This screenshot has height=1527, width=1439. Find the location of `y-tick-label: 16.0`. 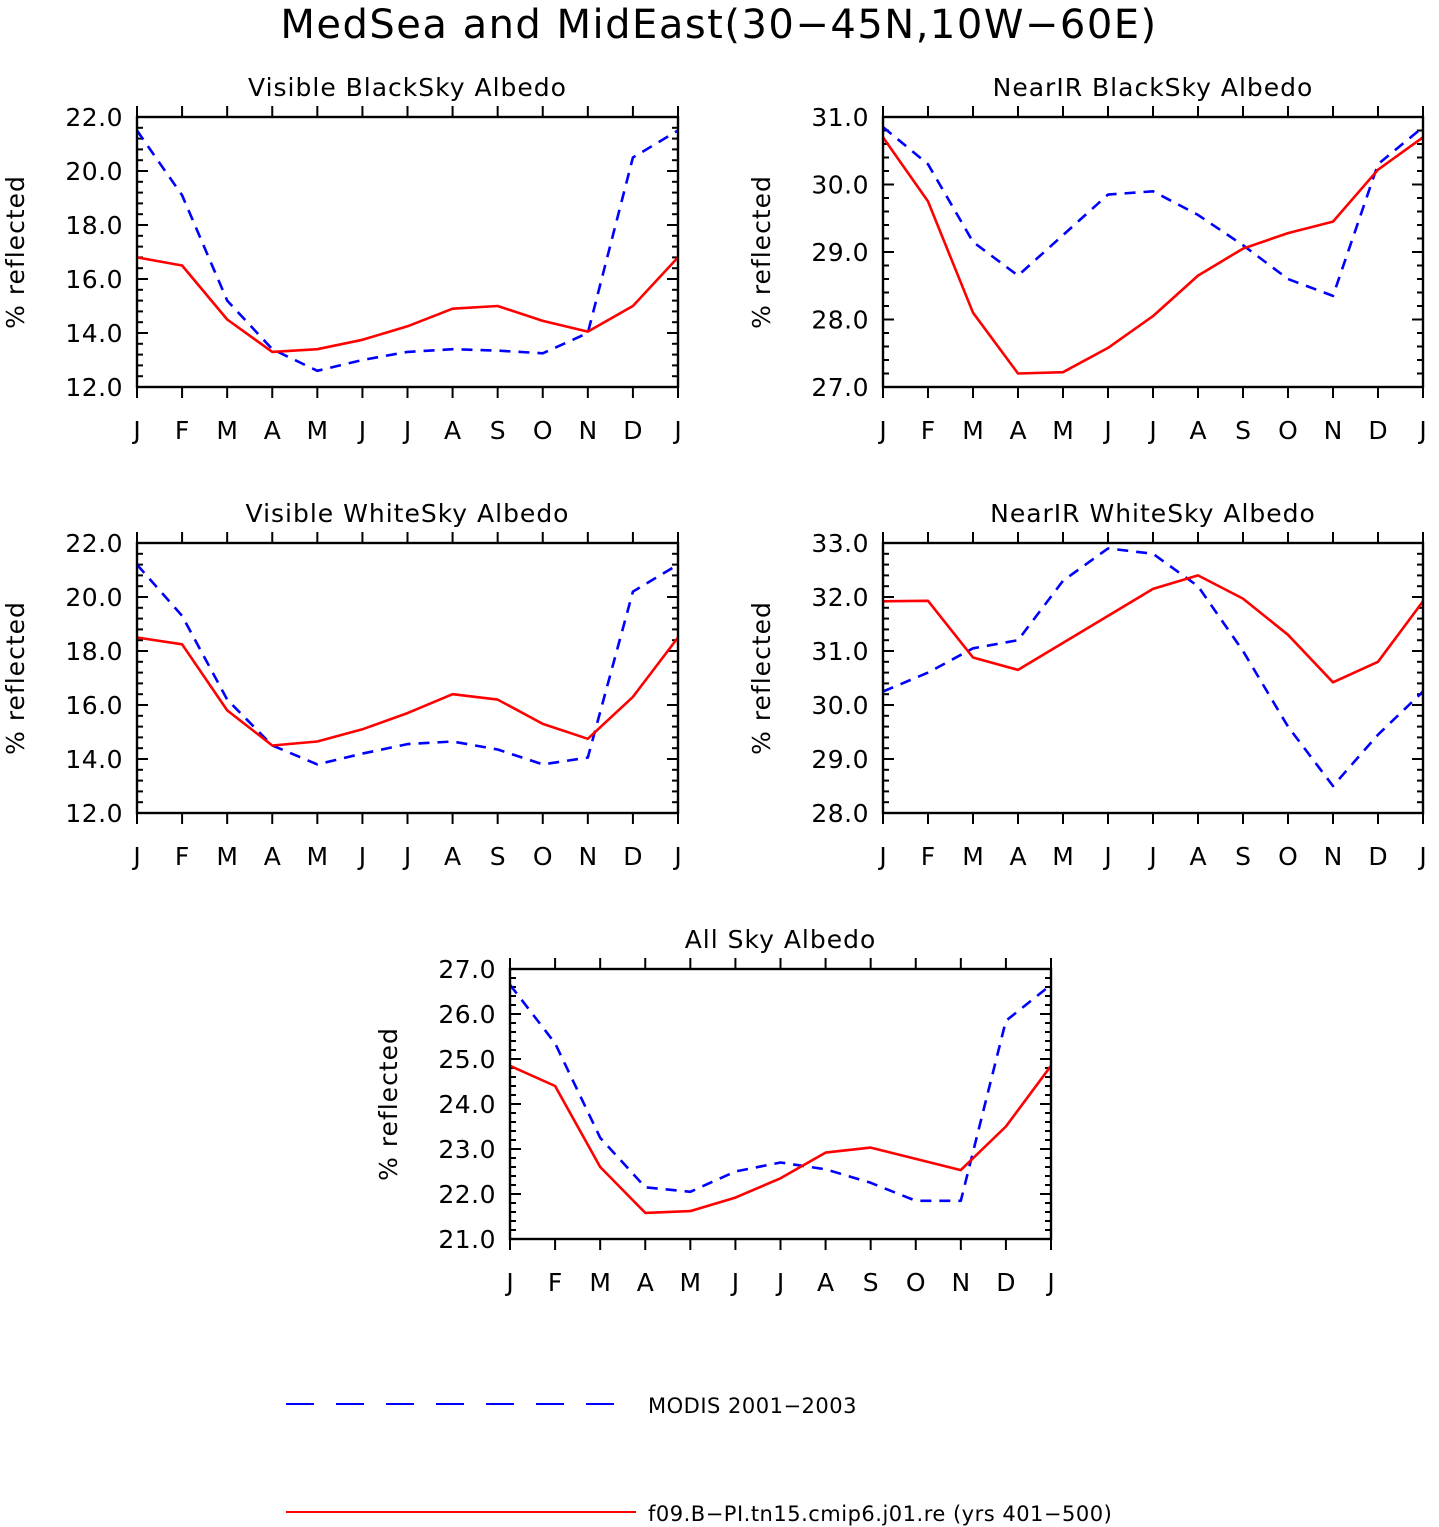

y-tick-label: 16.0 is located at coordinates (94, 705).